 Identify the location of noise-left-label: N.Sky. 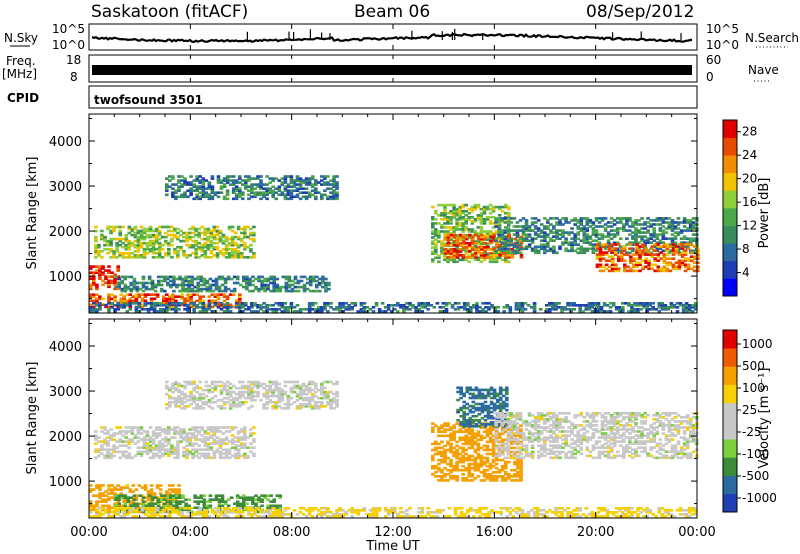
(21, 38).